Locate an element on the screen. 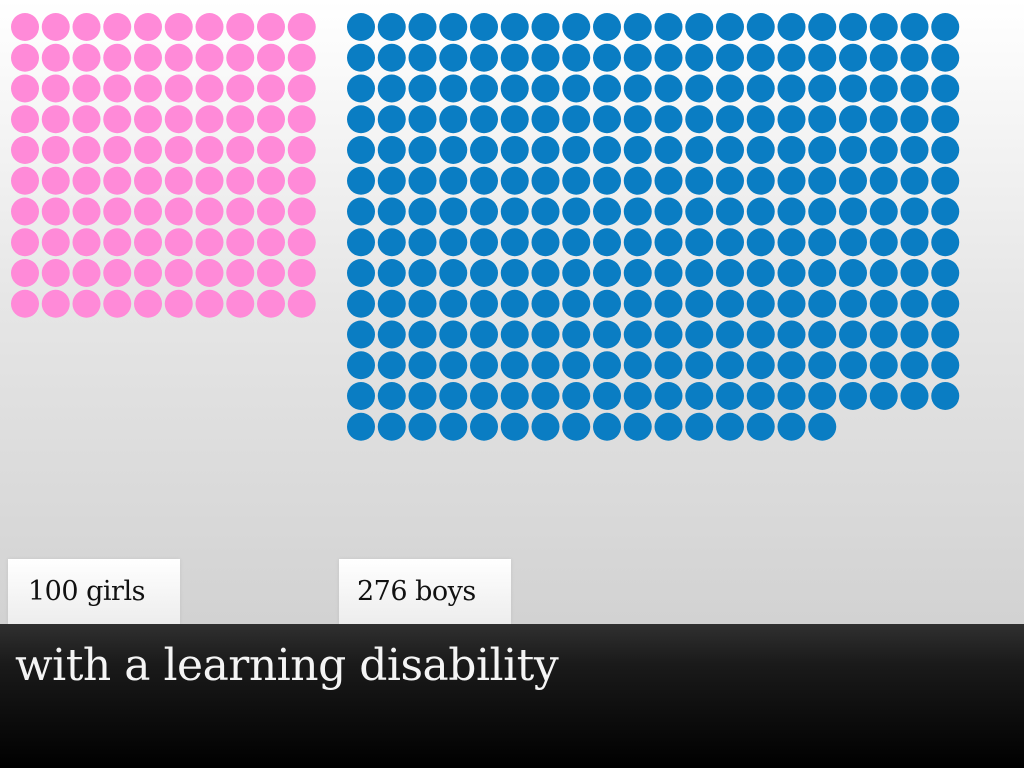 The height and width of the screenshot is (768, 1024). boys-count-label: 276 boys is located at coordinates (425, 591).